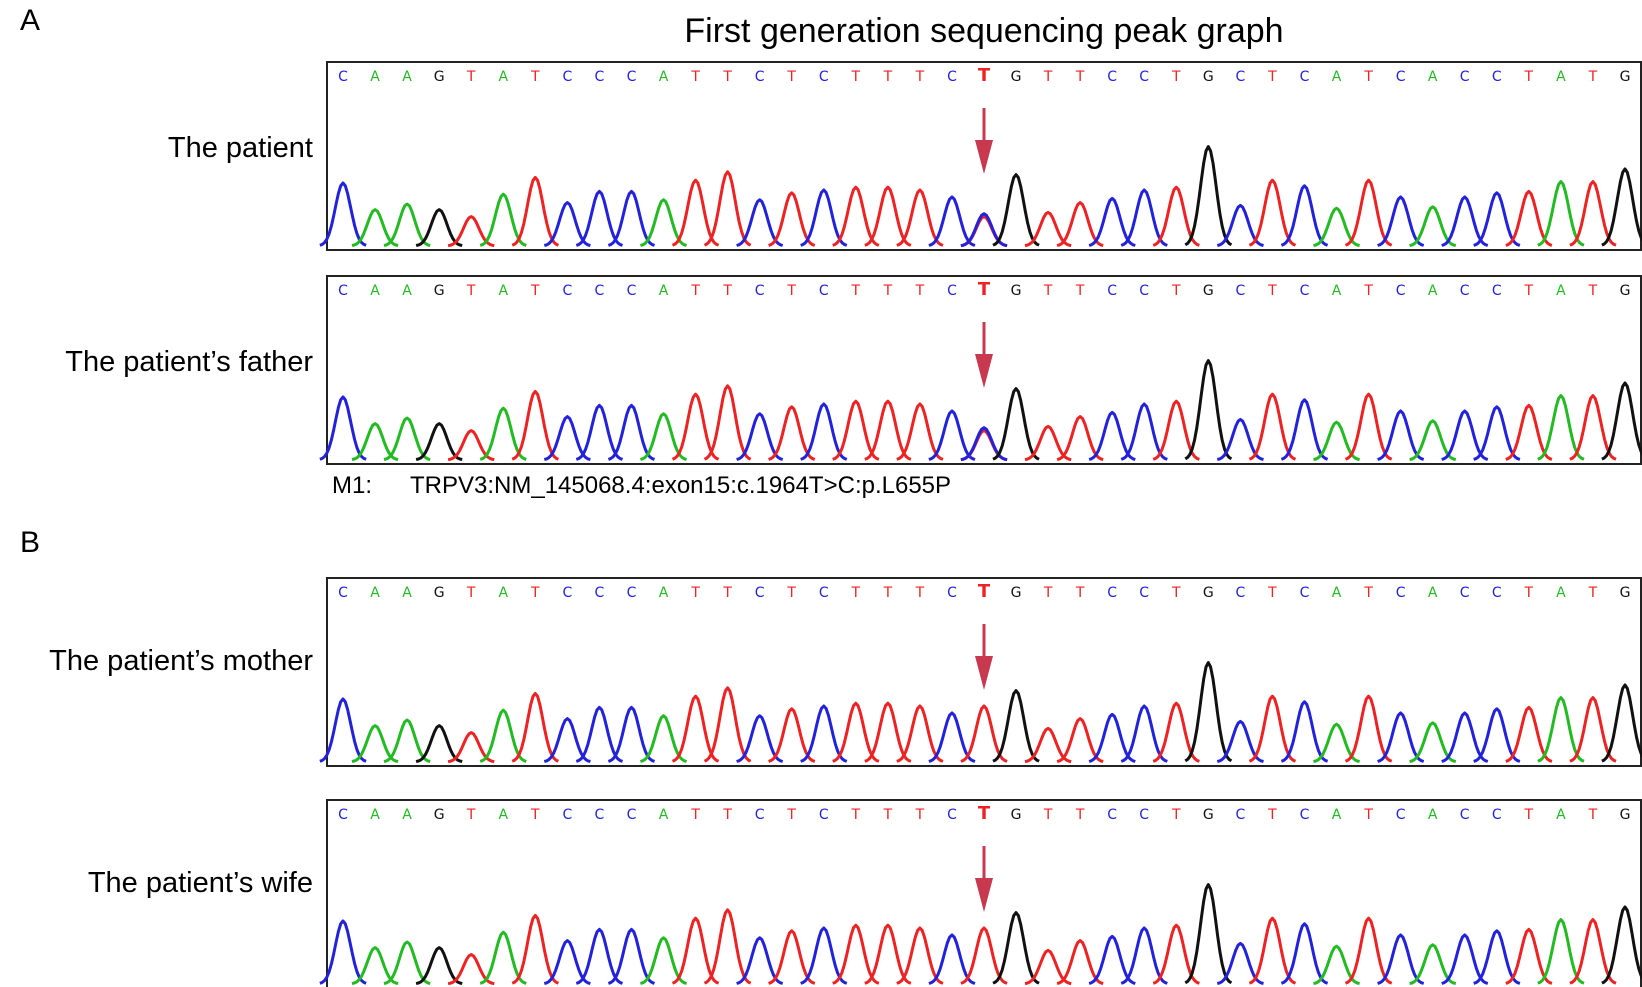 This screenshot has height=987, width=1642. I want to click on panel-letter-a: A, so click(30, 20).